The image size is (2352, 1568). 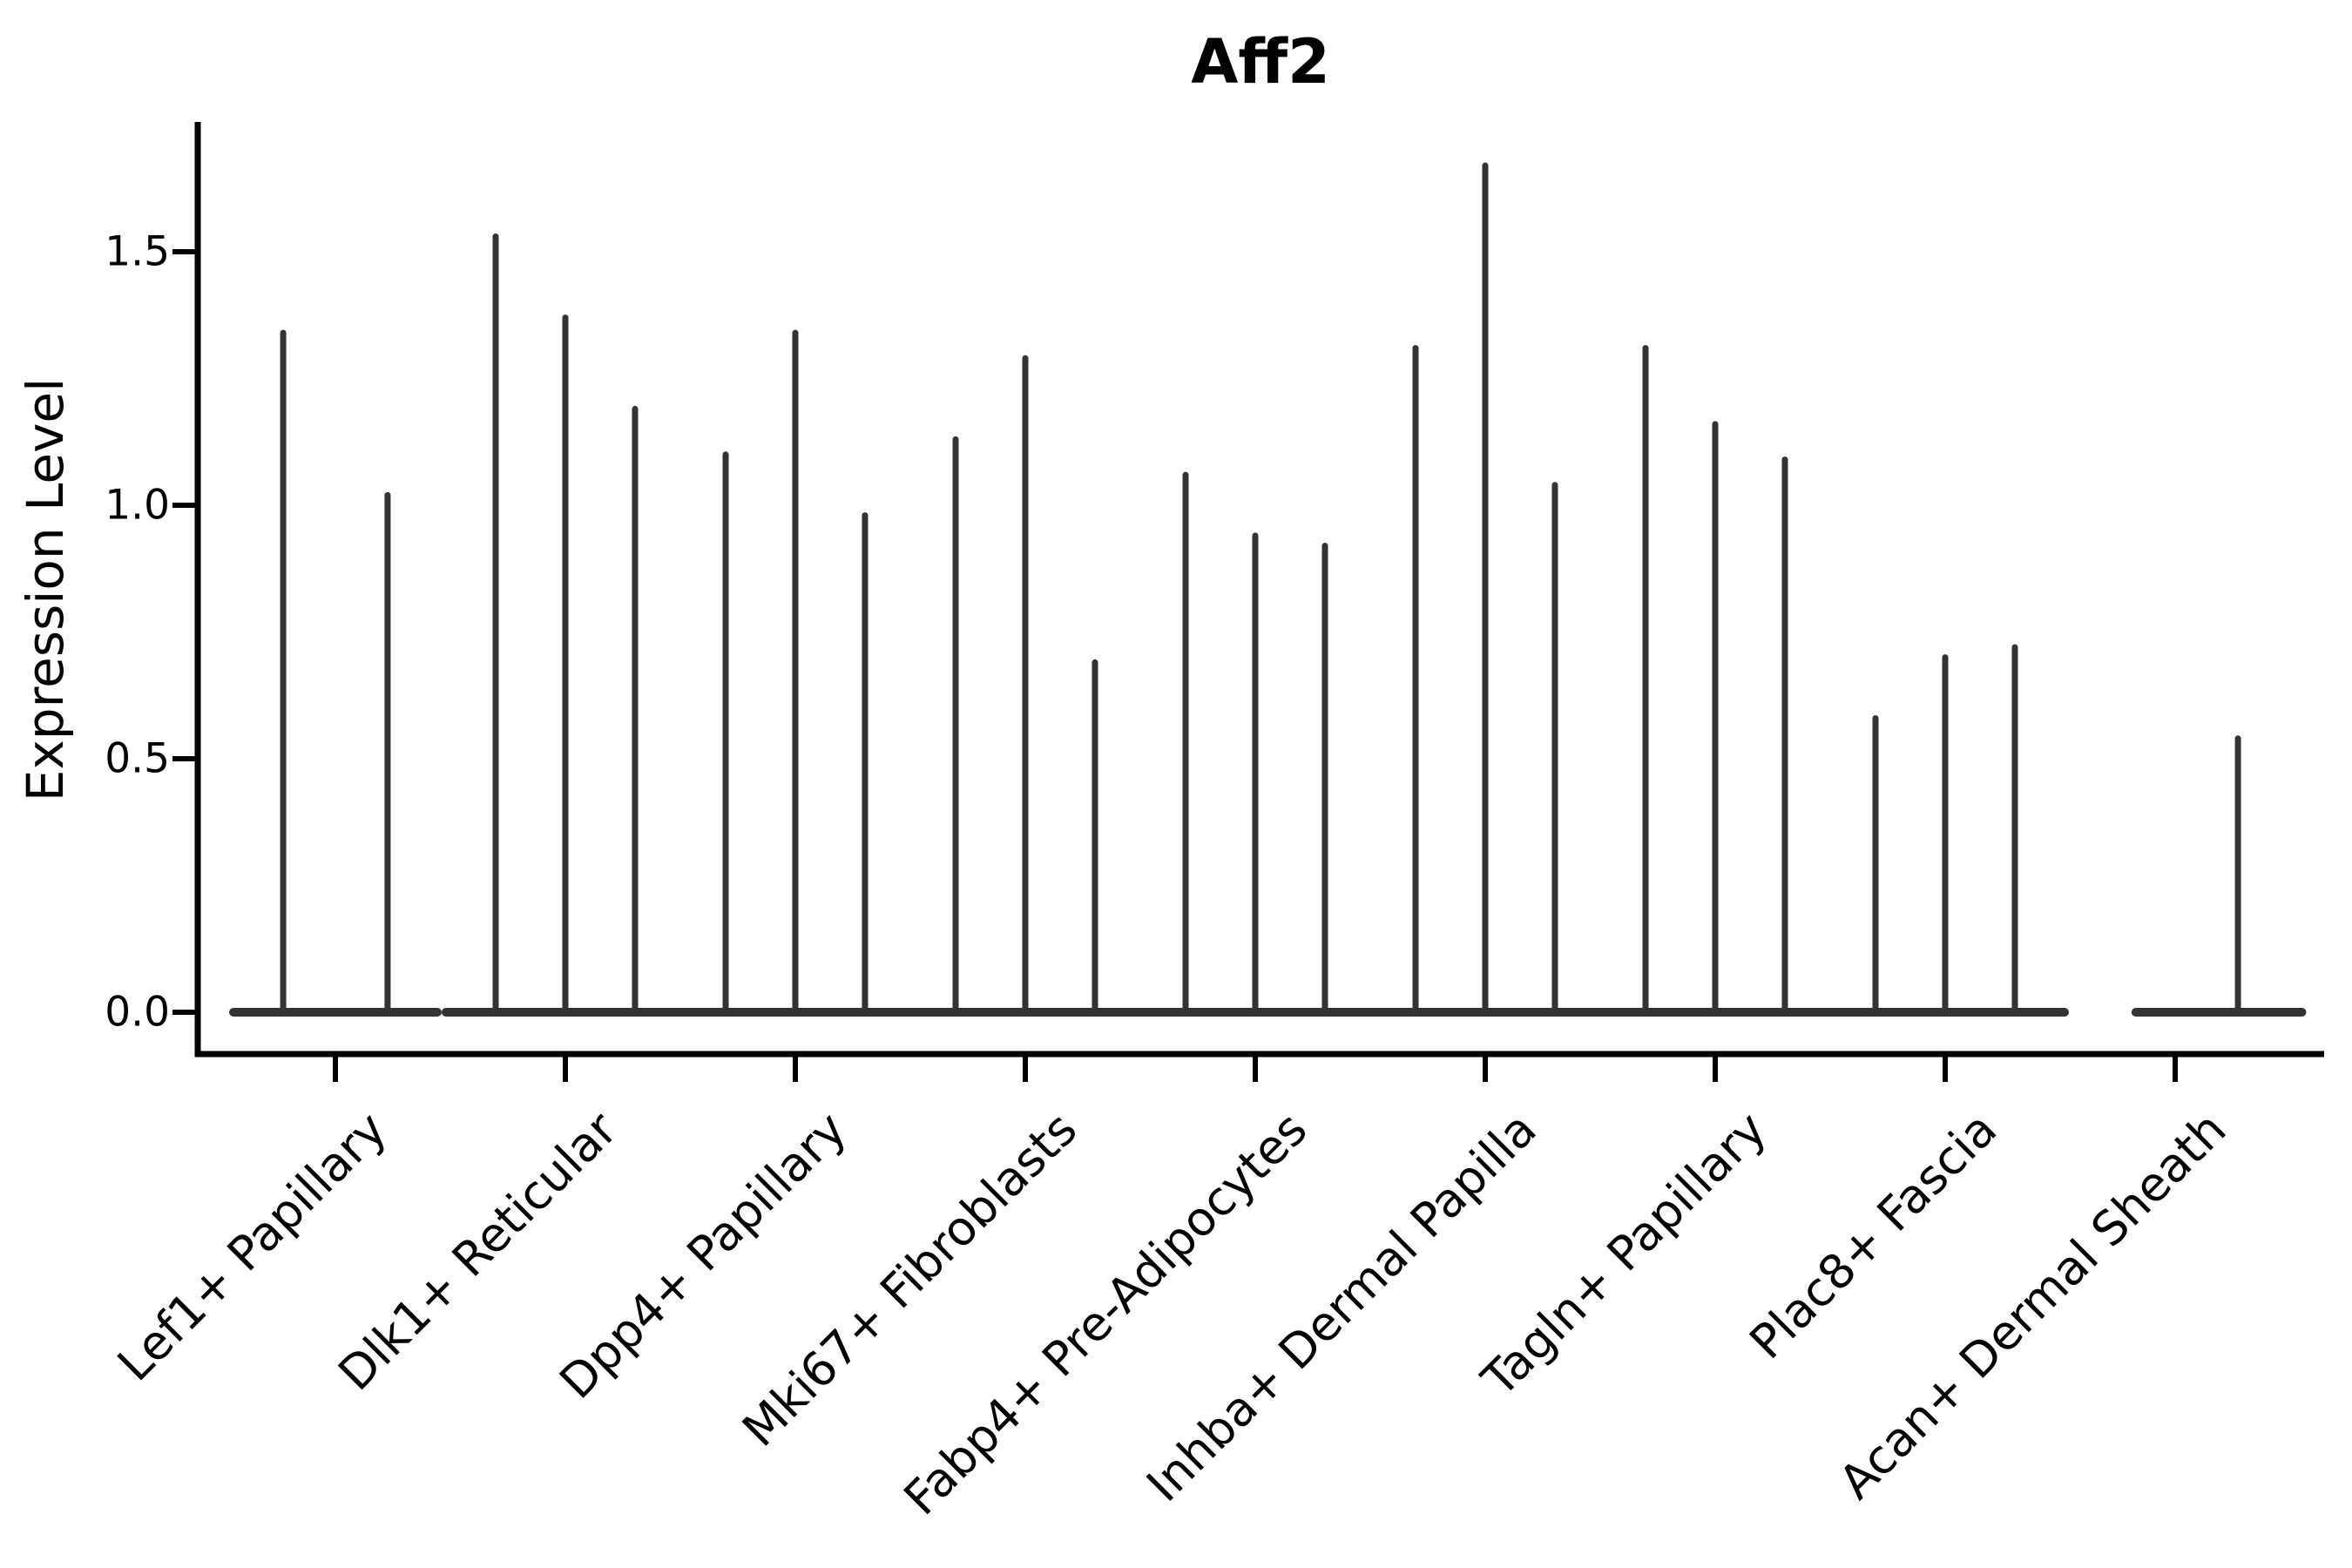 I want to click on y-tick-label: 0.5, so click(x=137, y=758).